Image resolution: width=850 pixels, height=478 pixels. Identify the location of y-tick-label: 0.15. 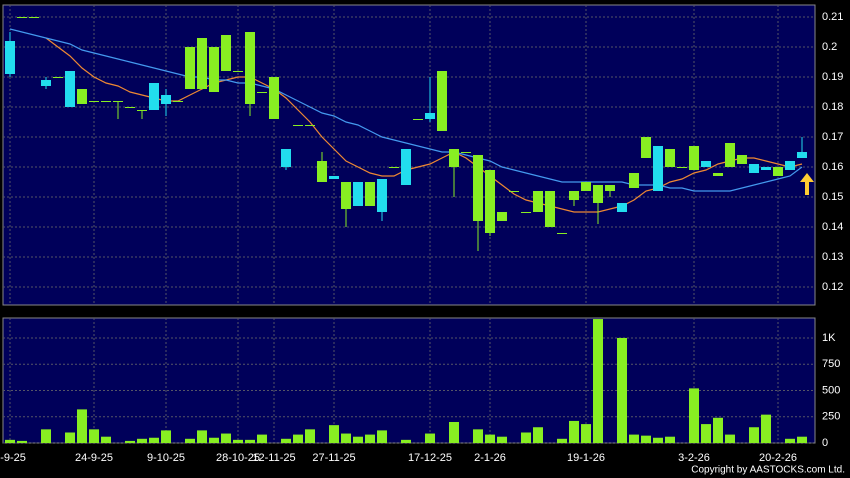
(832, 197).